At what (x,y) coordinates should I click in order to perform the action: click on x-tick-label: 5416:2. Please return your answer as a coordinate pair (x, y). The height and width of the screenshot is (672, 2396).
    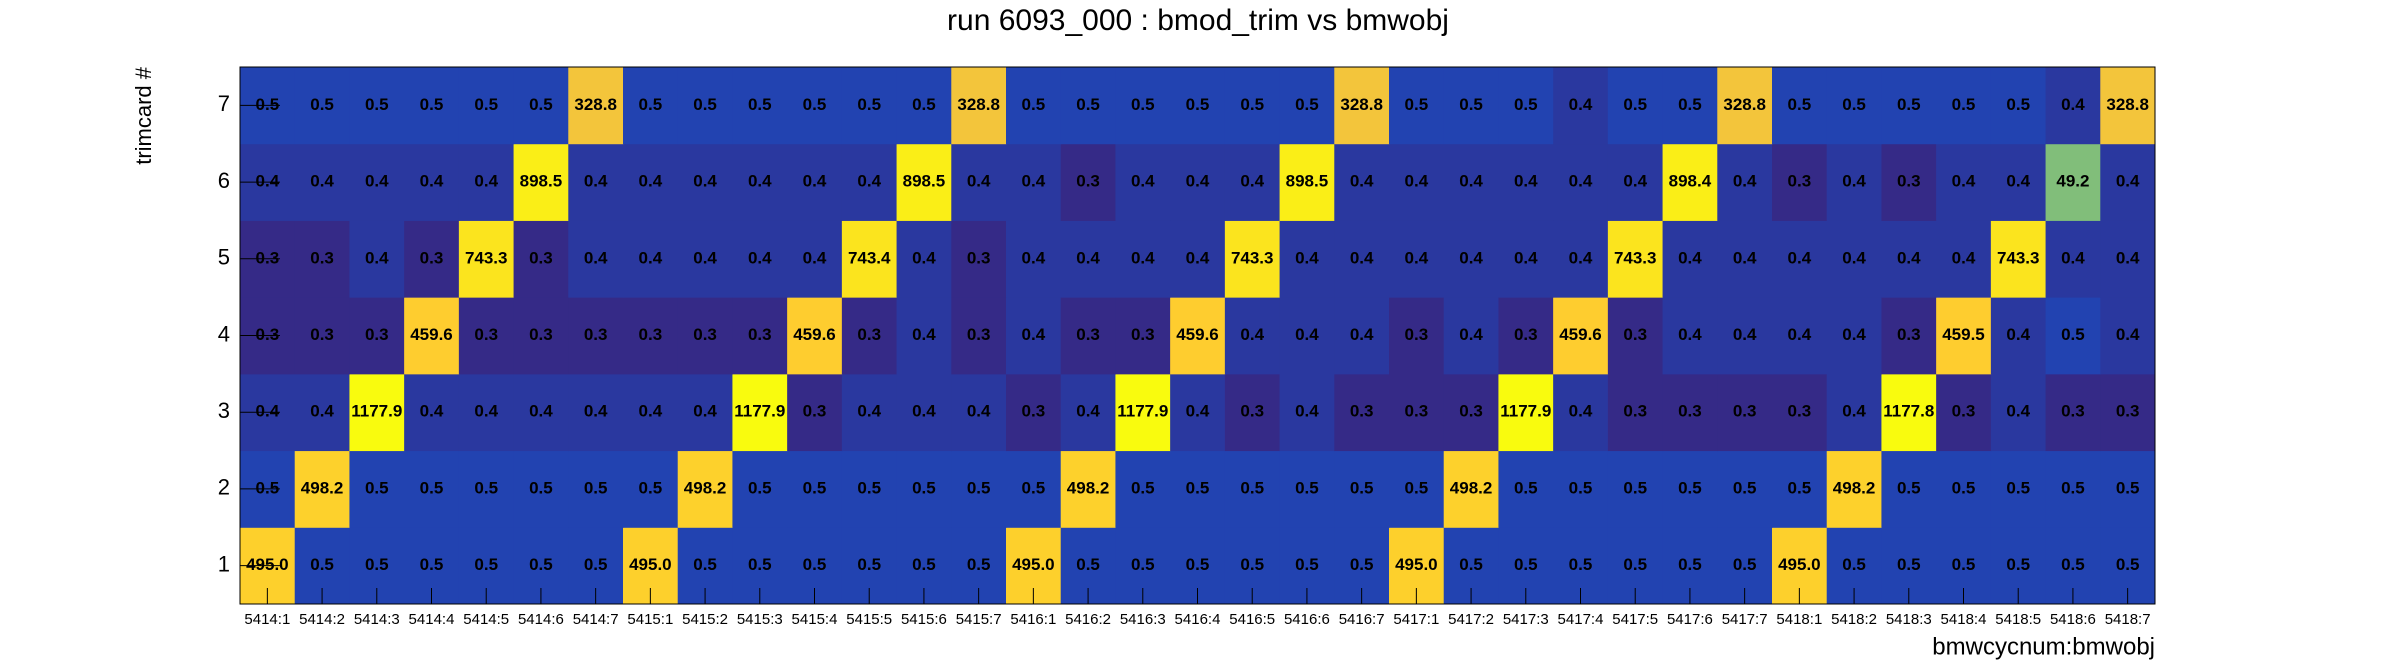
    Looking at the image, I should click on (1088, 619).